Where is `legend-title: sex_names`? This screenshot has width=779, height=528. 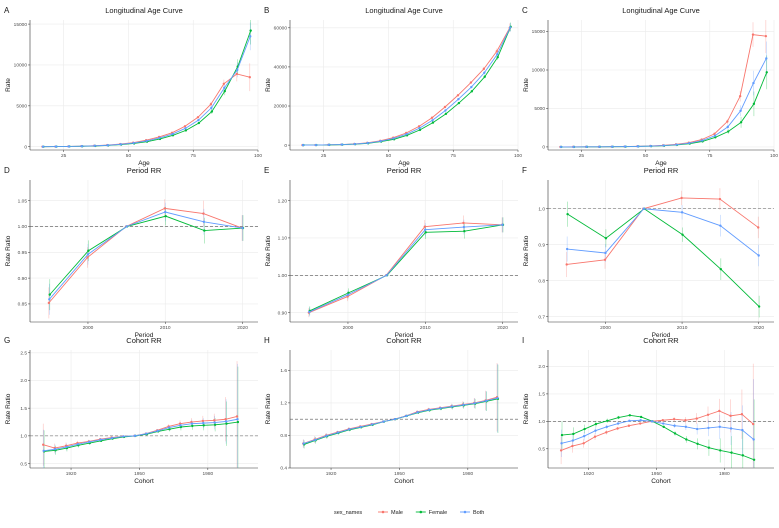 legend-title: sex_names is located at coordinates (348, 513).